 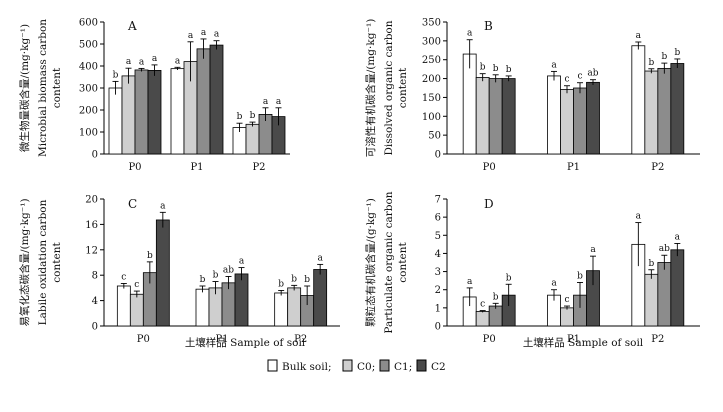 I want to click on y-tick-label-c: 20, so click(x=91, y=200).